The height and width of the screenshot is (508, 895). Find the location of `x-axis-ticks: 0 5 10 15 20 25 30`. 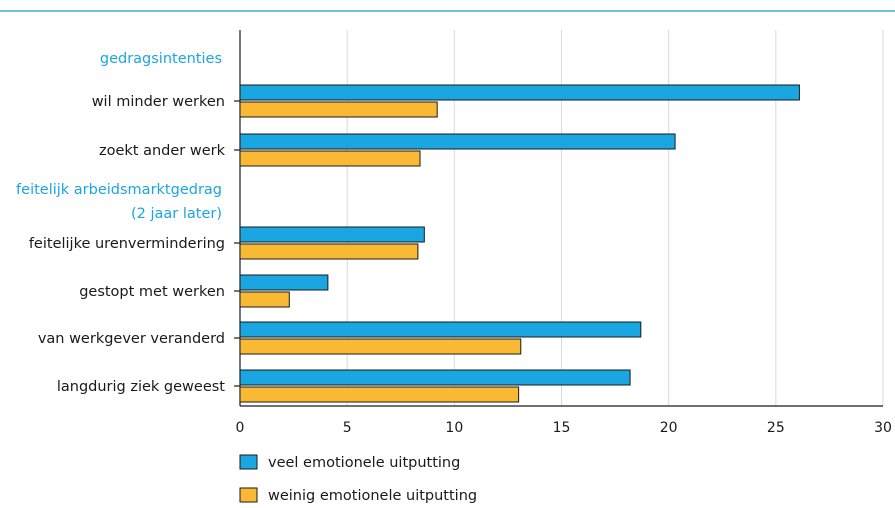

x-axis-ticks: 0 5 10 15 20 25 30 is located at coordinates (564, 428).